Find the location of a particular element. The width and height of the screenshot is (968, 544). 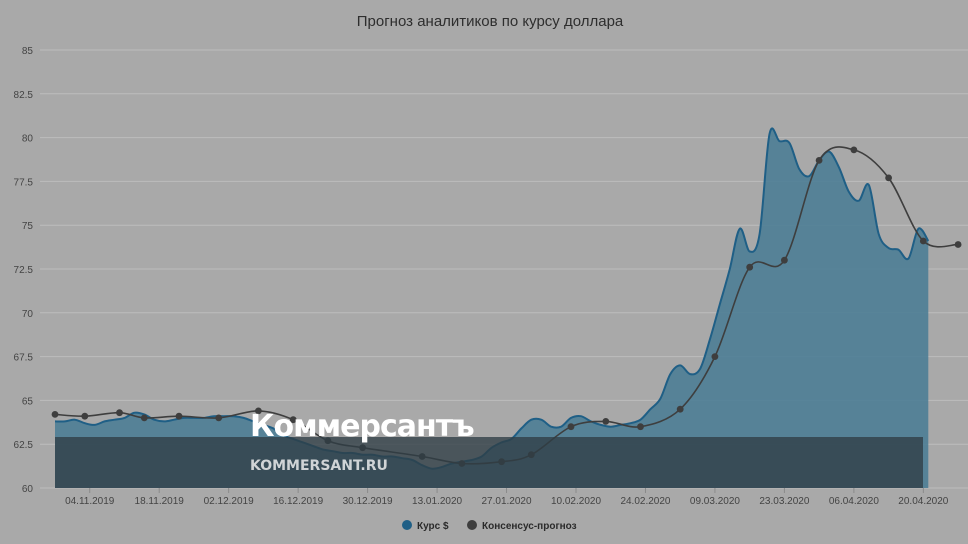

watermark-brand: Коммерсантъ is located at coordinates (362, 426).